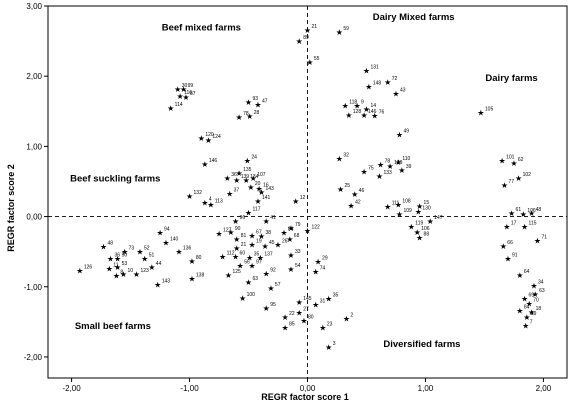 This screenshot has height=407, width=574. I want to click on point-label: 113, so click(219, 202).